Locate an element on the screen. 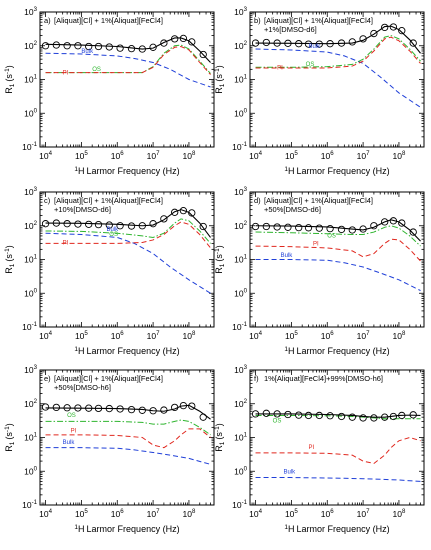  series-line-pi is located at coordinates (338, 52).